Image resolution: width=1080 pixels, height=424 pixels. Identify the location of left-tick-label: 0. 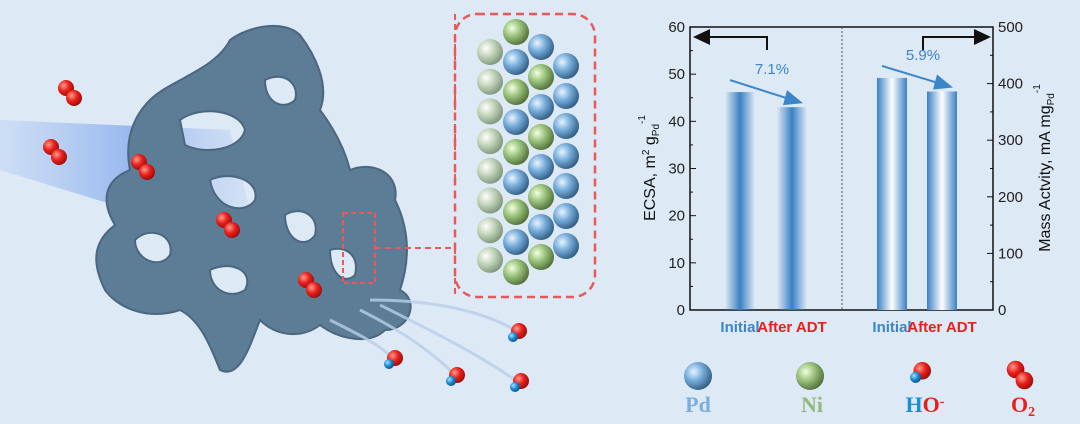
(681, 310).